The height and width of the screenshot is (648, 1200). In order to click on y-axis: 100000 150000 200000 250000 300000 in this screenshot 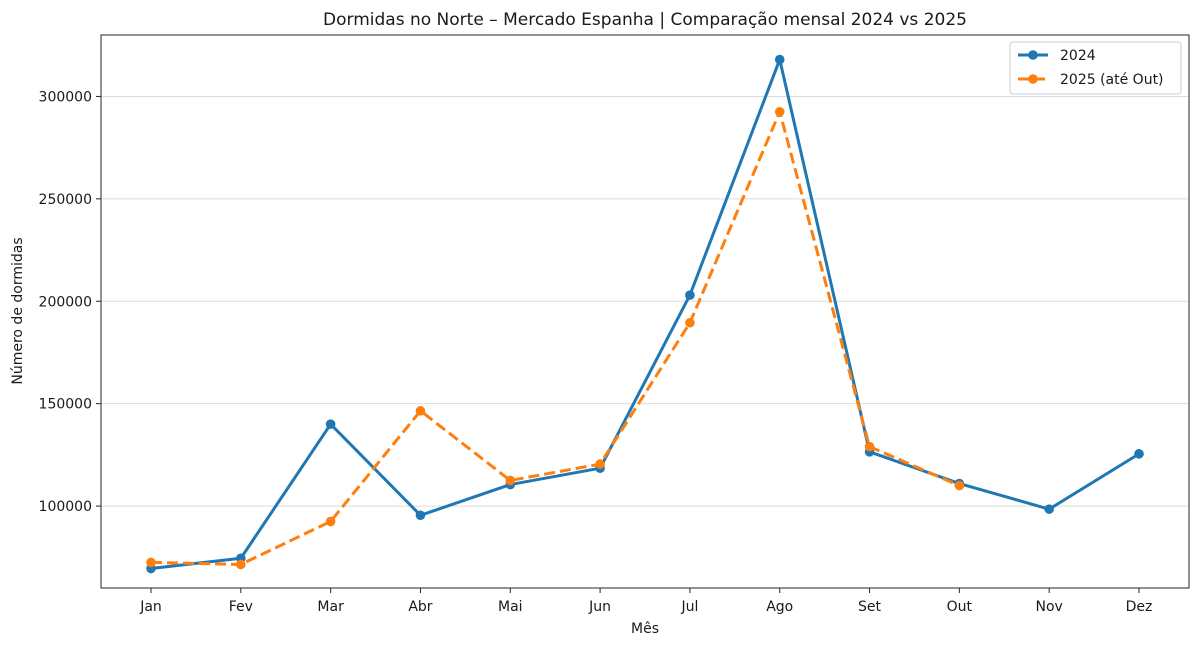, I will do `click(70, 302)`.